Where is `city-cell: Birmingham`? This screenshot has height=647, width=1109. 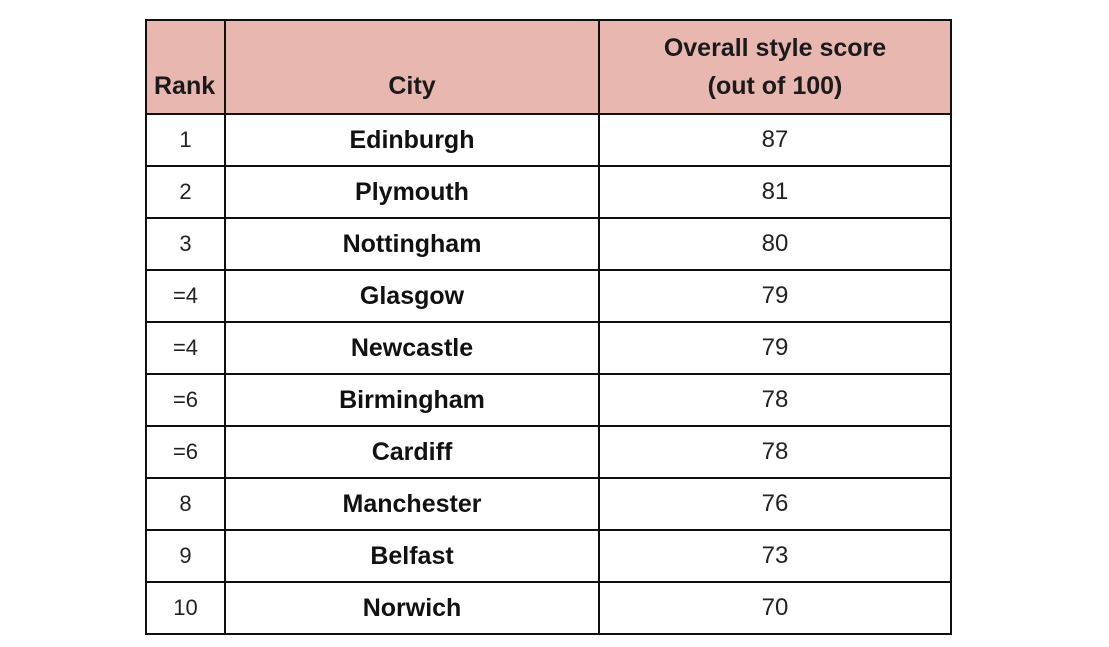 city-cell: Birmingham is located at coordinates (412, 400).